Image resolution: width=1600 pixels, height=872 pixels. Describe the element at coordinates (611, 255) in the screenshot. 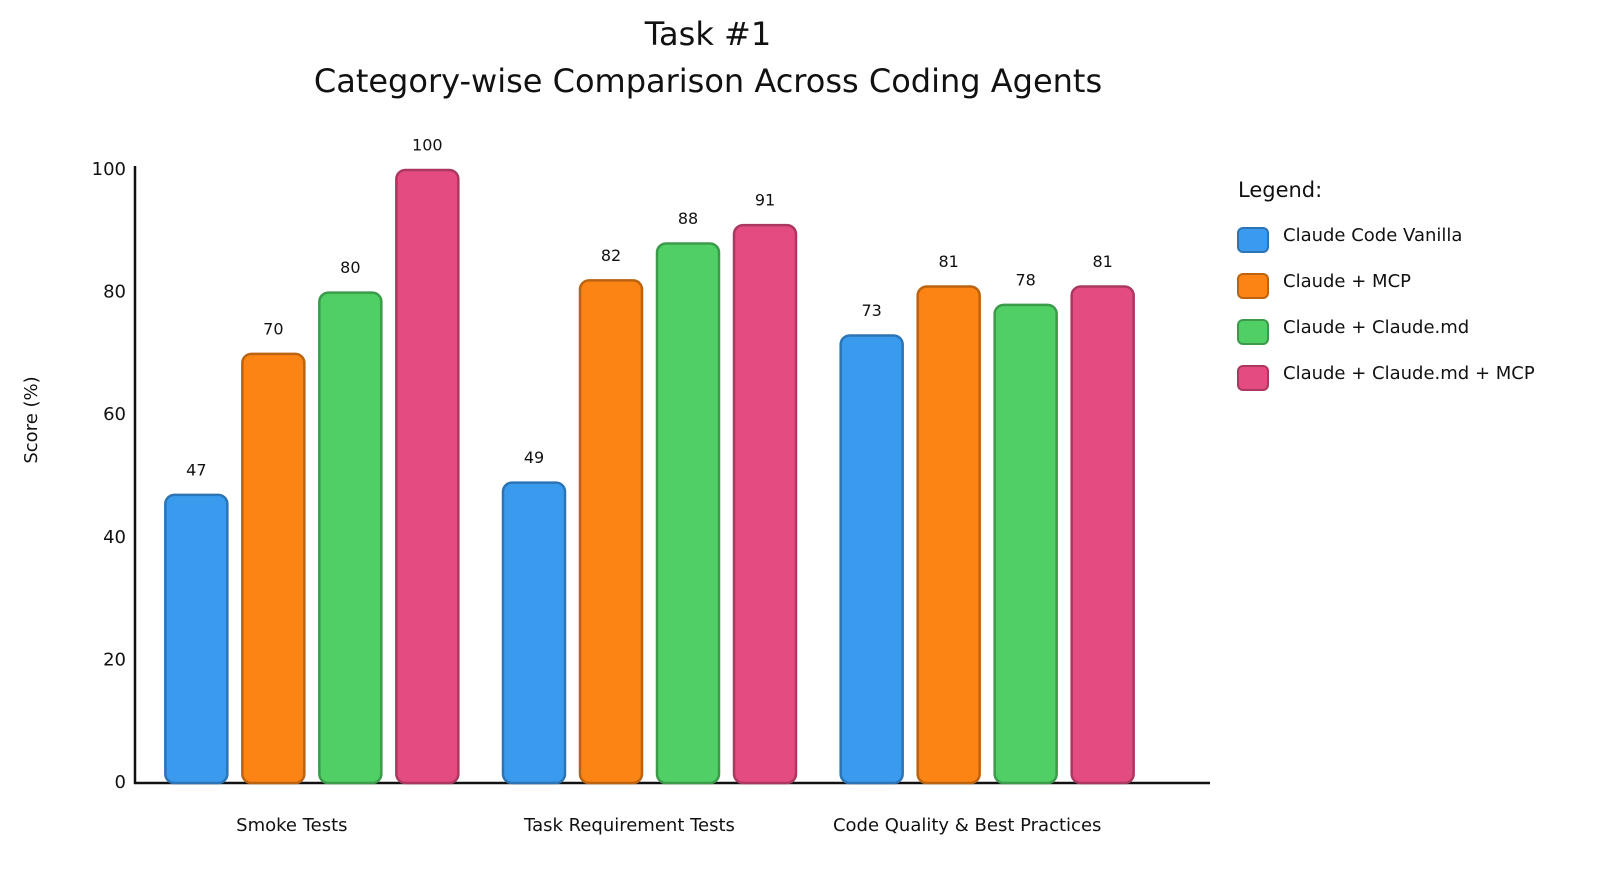

I see `data-label: 82` at that location.